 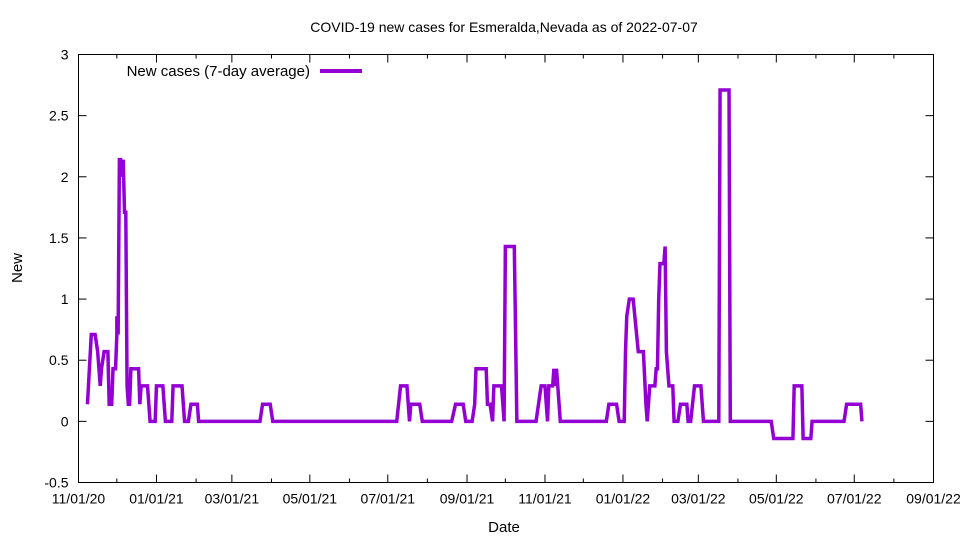 What do you see at coordinates (59, 360) in the screenshot?
I see `y-tick-label: 0.5` at bounding box center [59, 360].